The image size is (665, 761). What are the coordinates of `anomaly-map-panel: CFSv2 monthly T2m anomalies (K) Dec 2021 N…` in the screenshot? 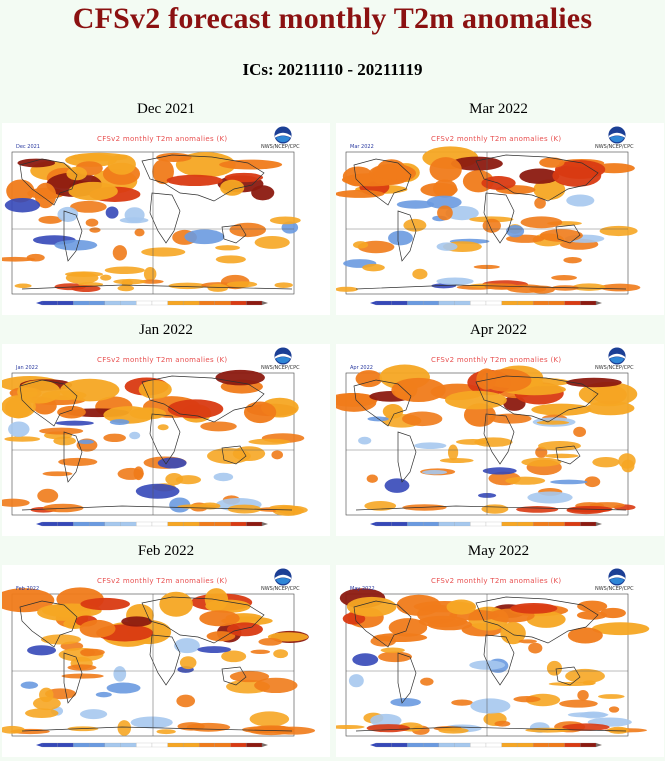 It's located at (166, 219).